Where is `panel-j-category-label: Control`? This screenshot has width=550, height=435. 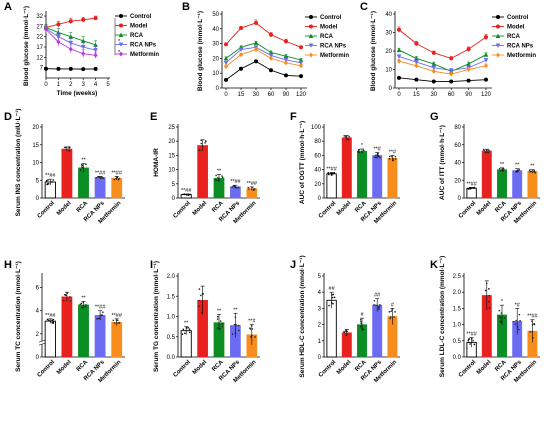 panel-j-category-label: Control is located at coordinates (328, 369).